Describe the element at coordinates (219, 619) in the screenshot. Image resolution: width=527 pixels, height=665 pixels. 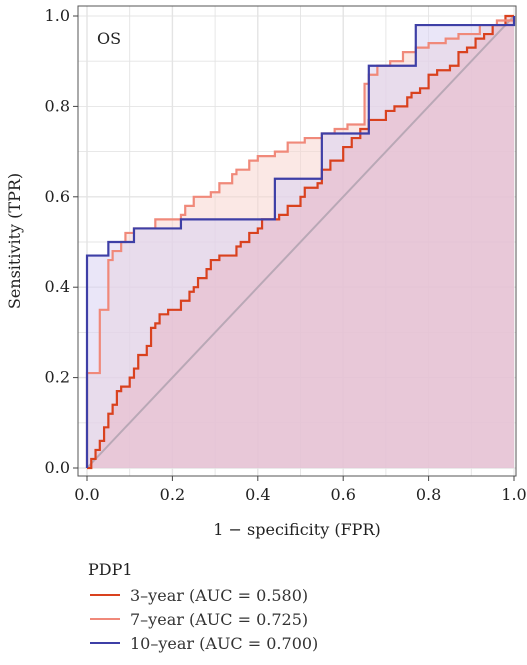
I see `legend-label-7-year: 7–year (AUC = 0.725)` at that location.